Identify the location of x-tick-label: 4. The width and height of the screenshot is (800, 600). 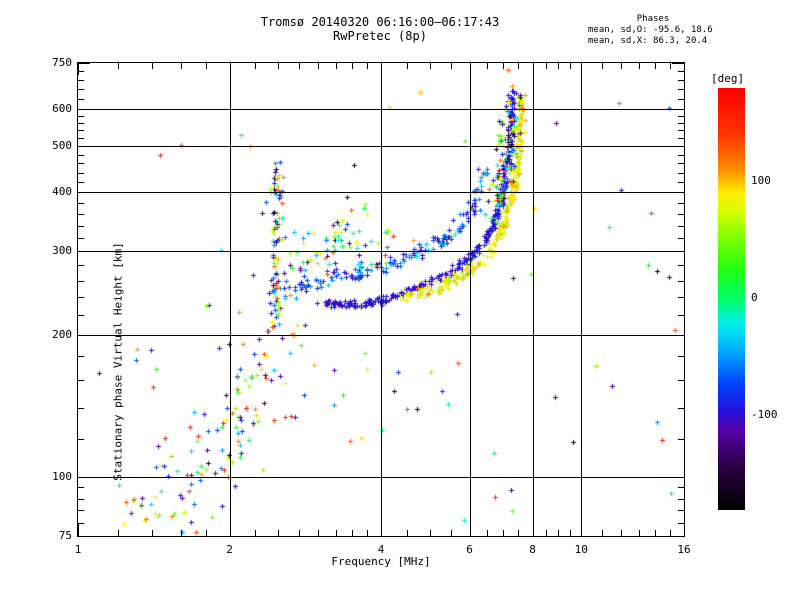
(381, 549).